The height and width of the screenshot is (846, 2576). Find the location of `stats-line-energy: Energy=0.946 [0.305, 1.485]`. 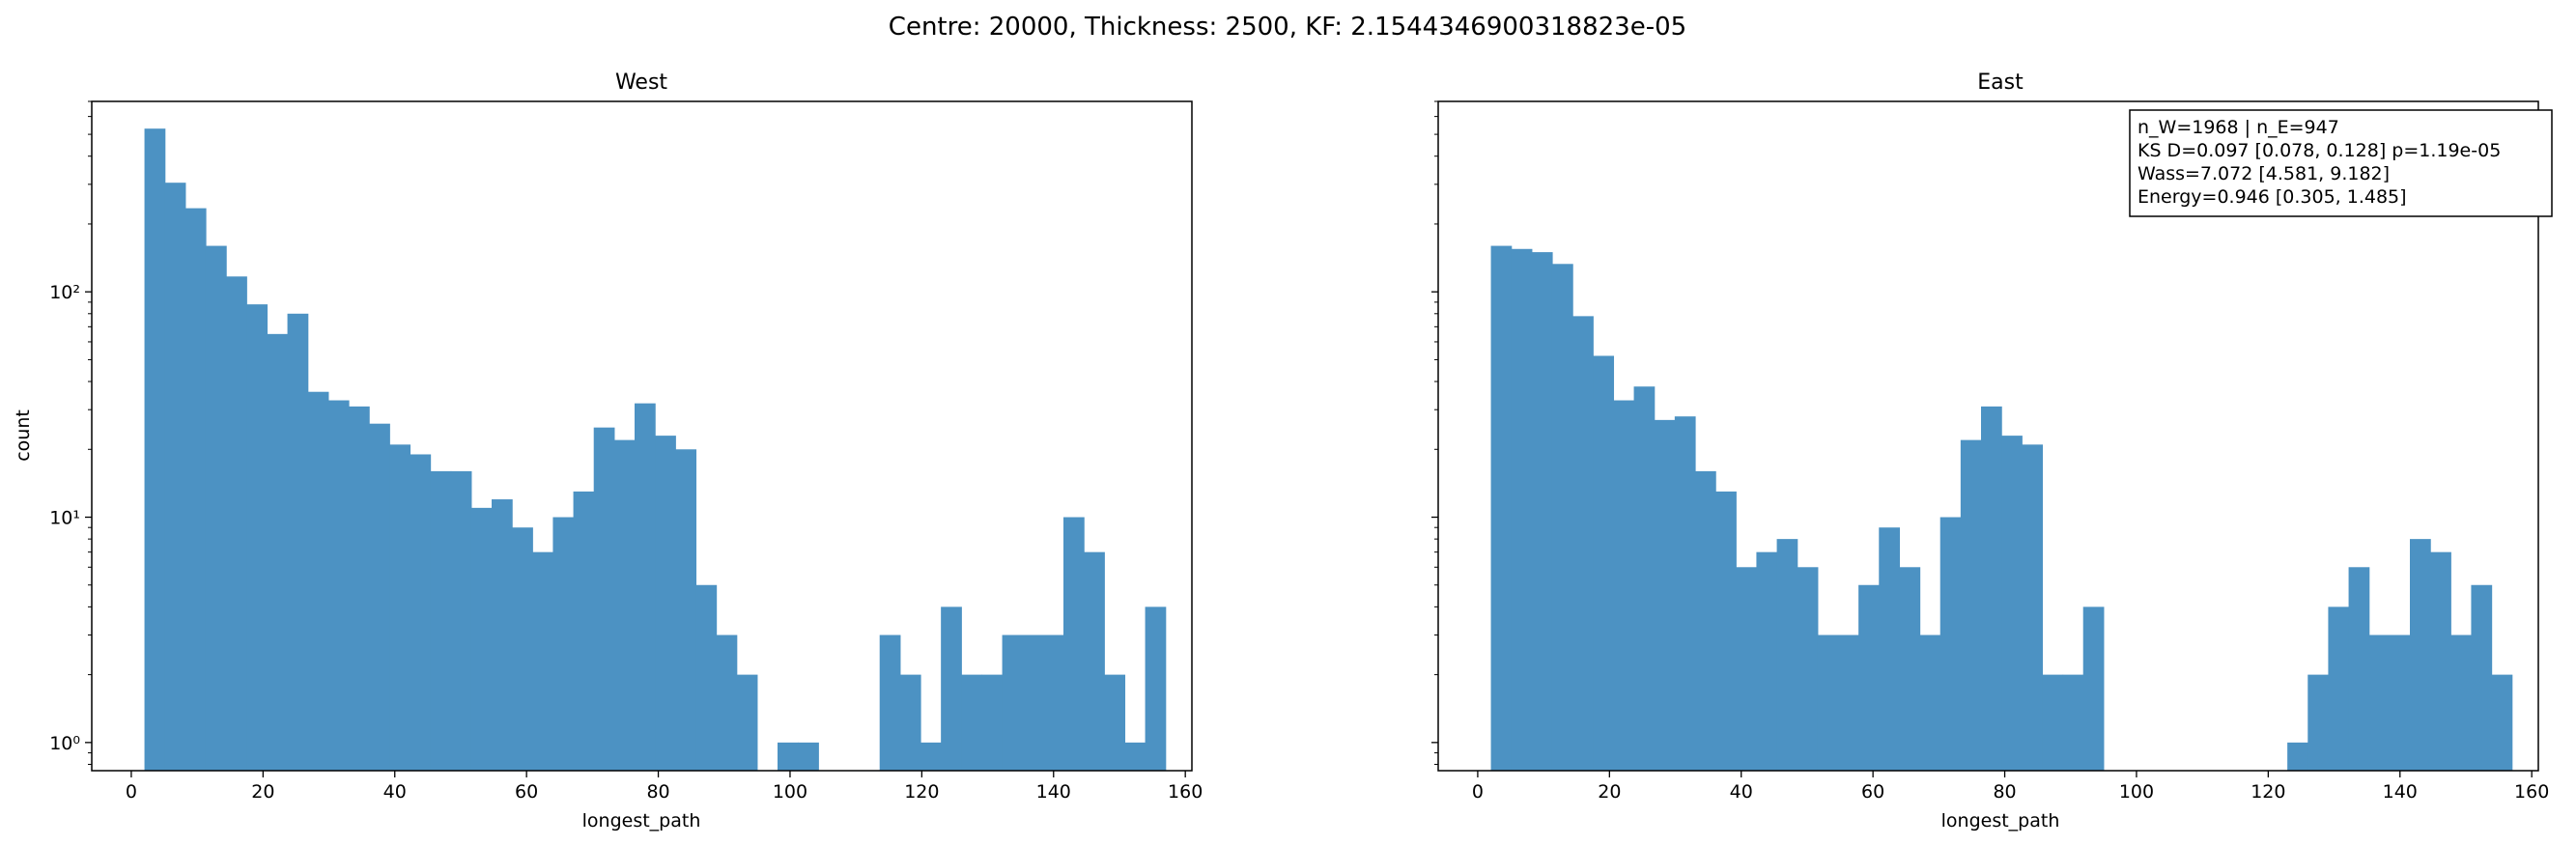

stats-line-energy: Energy=0.946 [0.305, 1.485] is located at coordinates (2272, 197).